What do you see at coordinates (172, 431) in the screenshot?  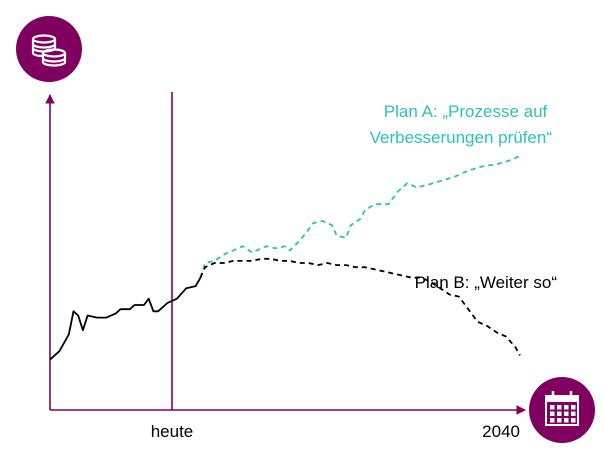 I see `x-tick-label-heute: heute` at bounding box center [172, 431].